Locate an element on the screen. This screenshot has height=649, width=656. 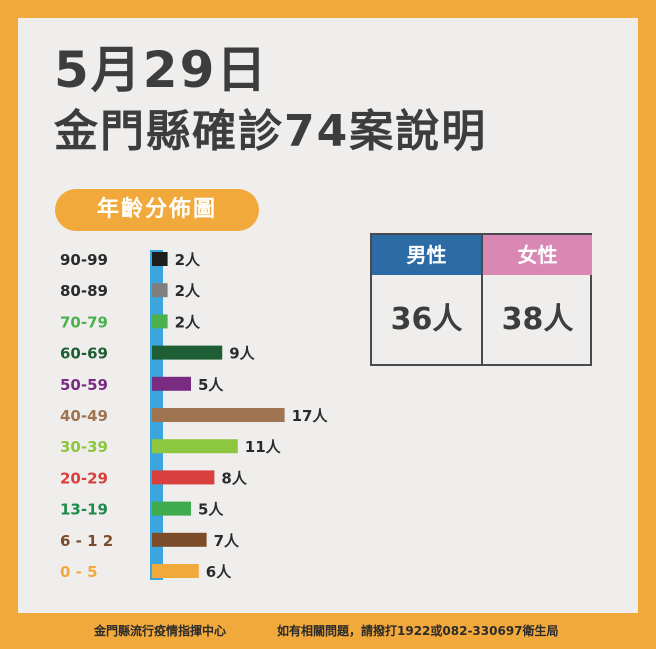
value-label: 17人 is located at coordinates (310, 416).